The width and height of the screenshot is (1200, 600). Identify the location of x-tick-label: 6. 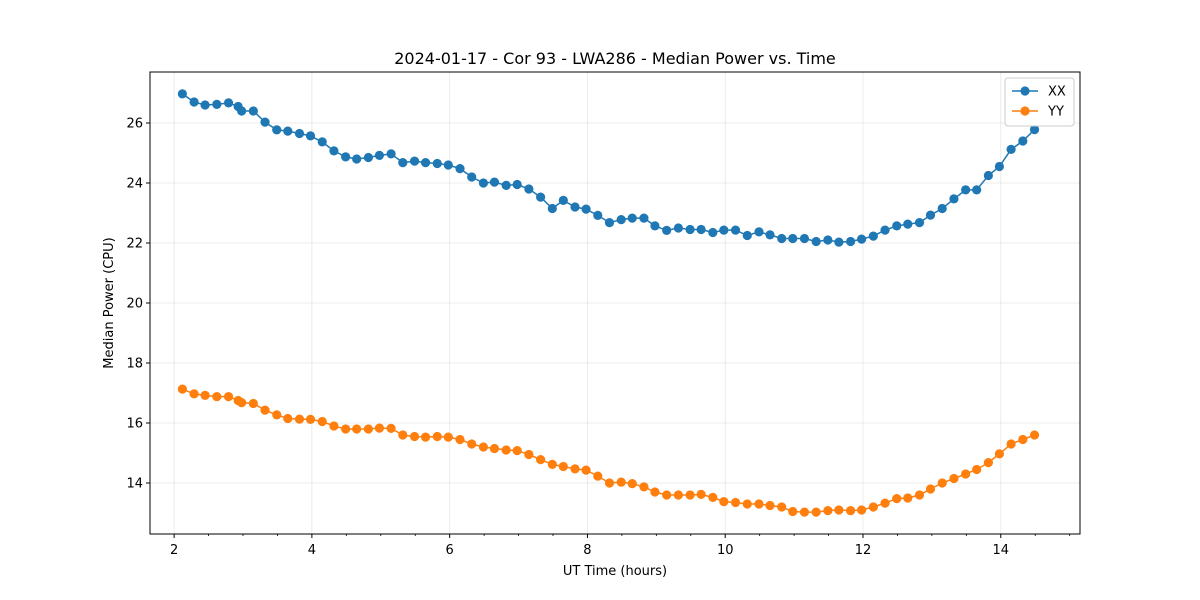
(450, 550).